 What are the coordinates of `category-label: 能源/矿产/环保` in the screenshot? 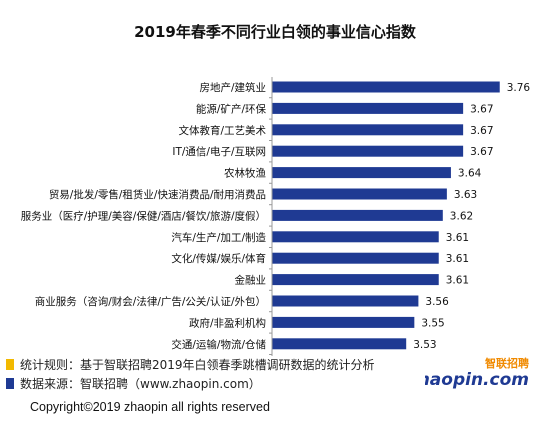 It's located at (231, 108).